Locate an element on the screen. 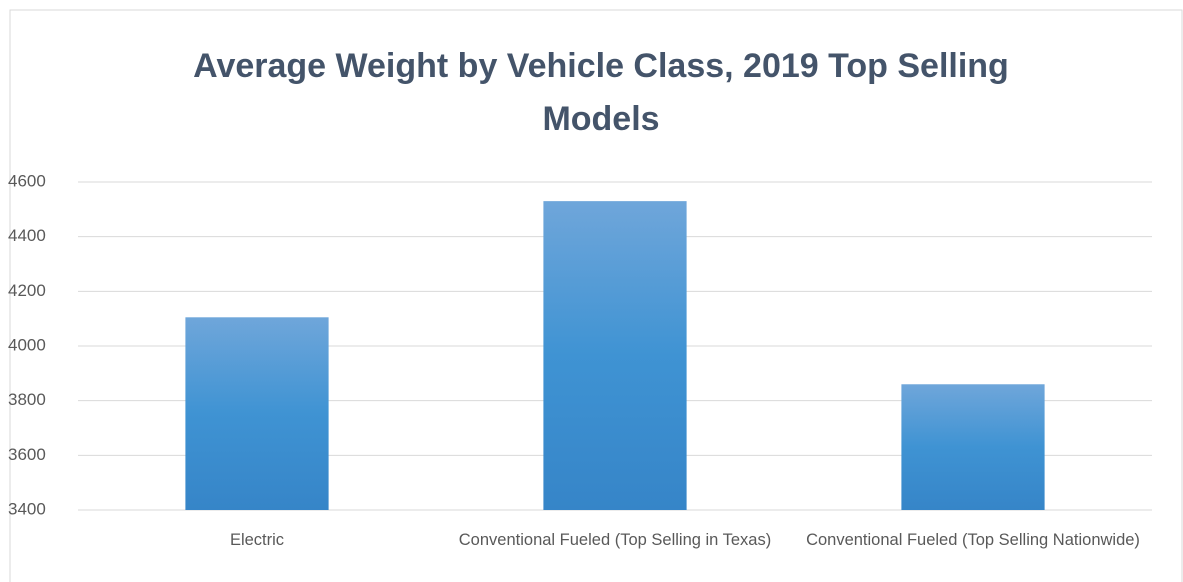 Image resolution: width=1183 pixels, height=582 pixels. y-tick-label: 4000 is located at coordinates (27, 344).